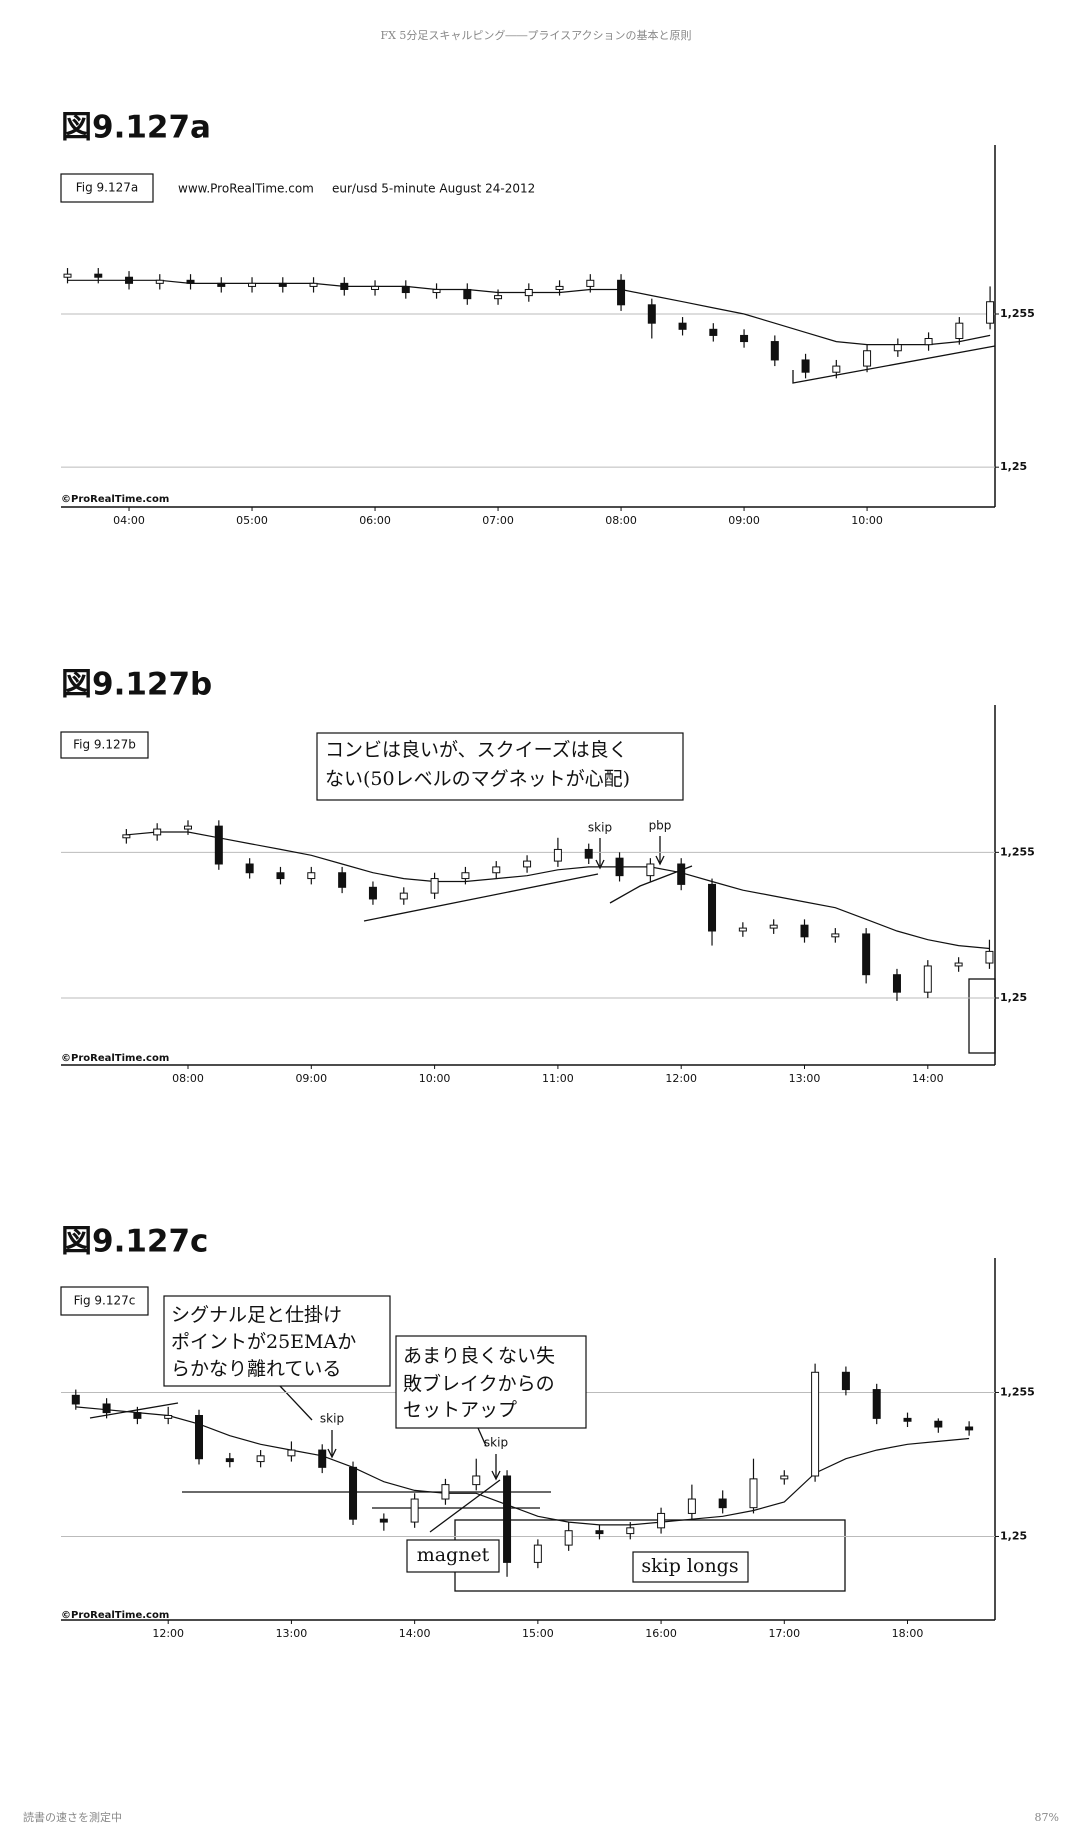 This screenshot has height=1833, width=1073. What do you see at coordinates (433, 189) in the screenshot?
I see `annotation: eur/usd 5-minute August 24-2012` at bounding box center [433, 189].